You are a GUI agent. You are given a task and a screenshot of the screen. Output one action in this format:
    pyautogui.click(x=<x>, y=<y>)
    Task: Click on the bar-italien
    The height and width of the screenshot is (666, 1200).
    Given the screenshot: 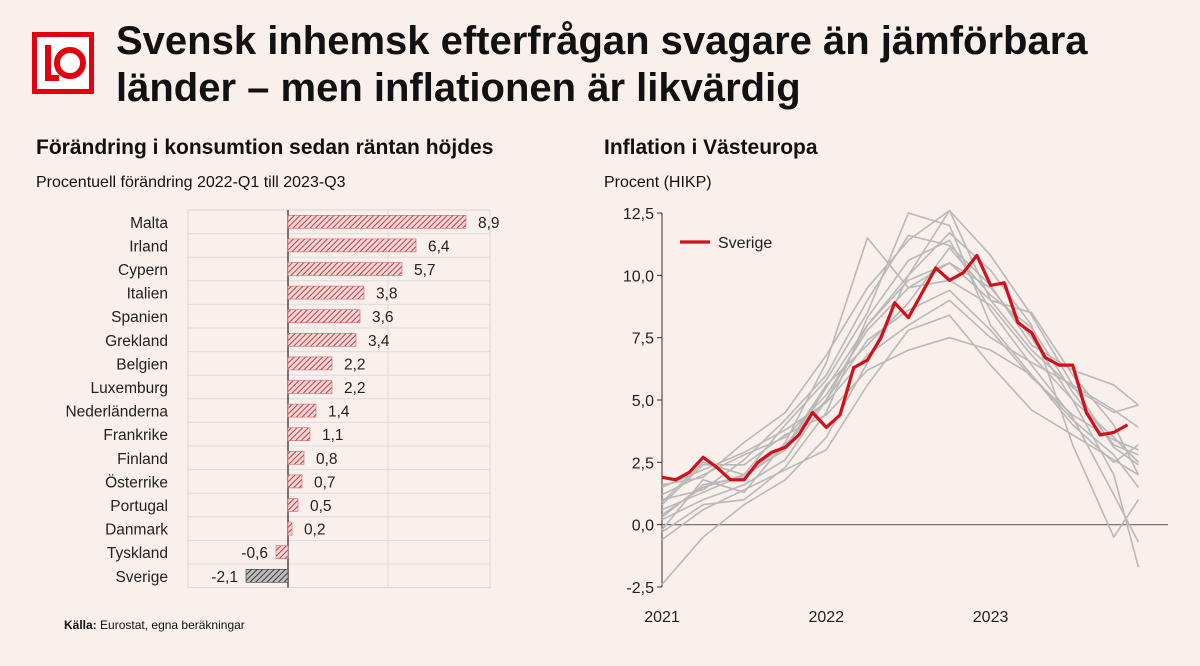 What is the action you would take?
    pyautogui.click(x=326, y=292)
    